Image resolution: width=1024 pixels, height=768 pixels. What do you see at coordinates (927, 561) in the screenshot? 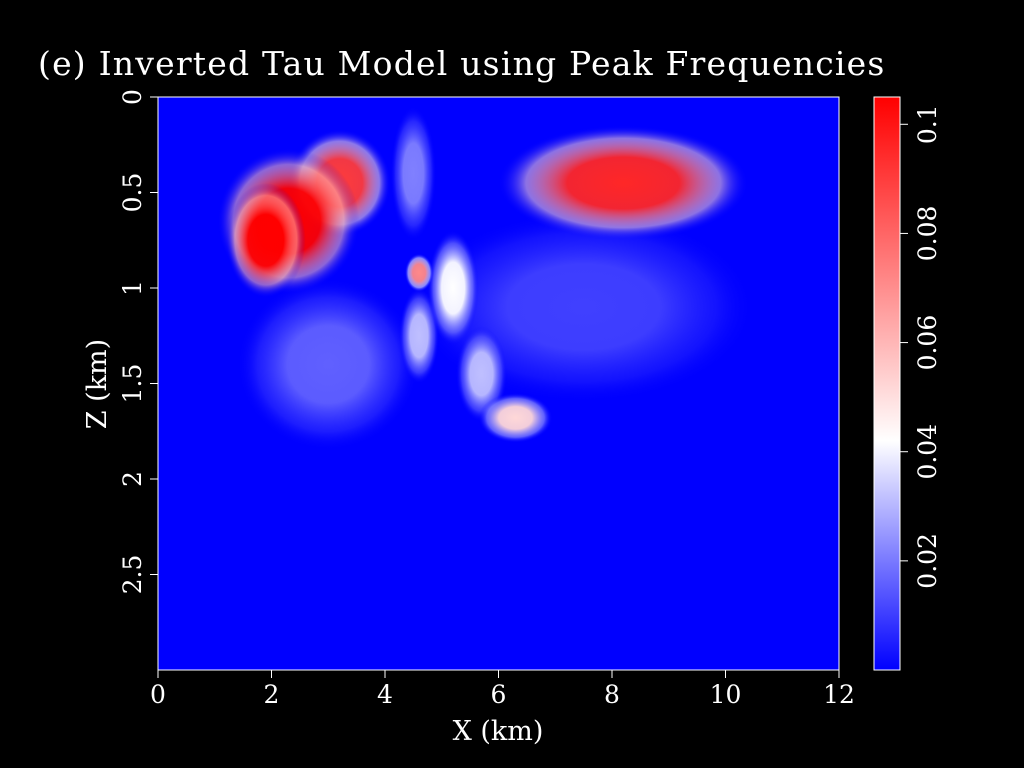
I see `colorbar-tick-label: 0.02` at bounding box center [927, 561].